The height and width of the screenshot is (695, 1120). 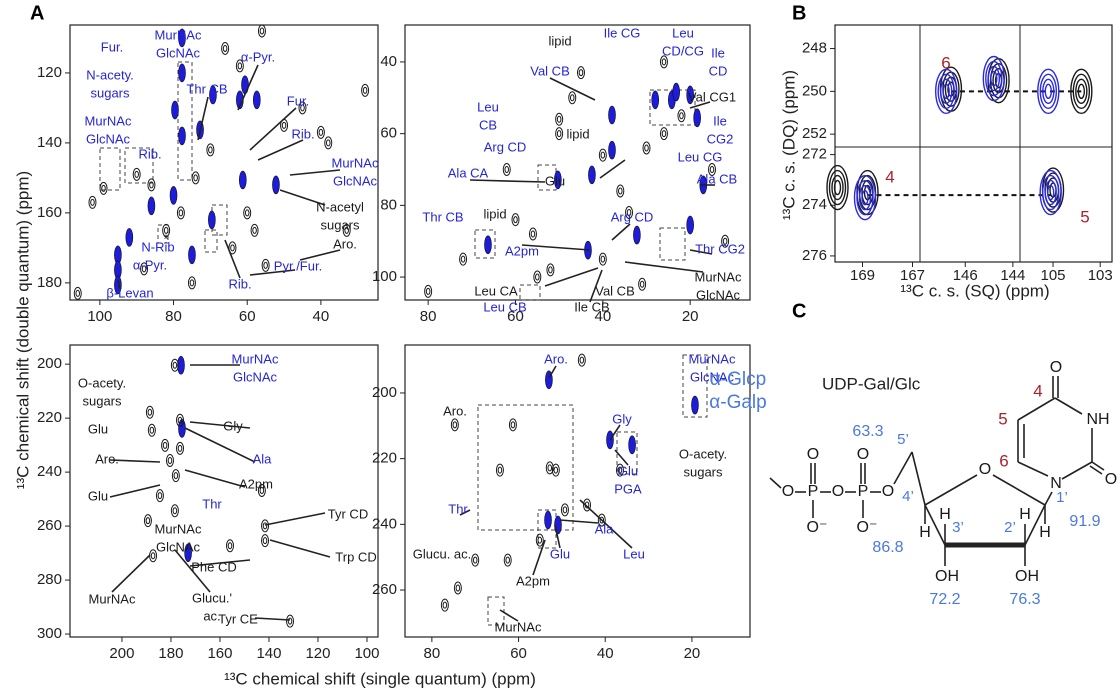 I want to click on panel-label: B, so click(x=799, y=13).